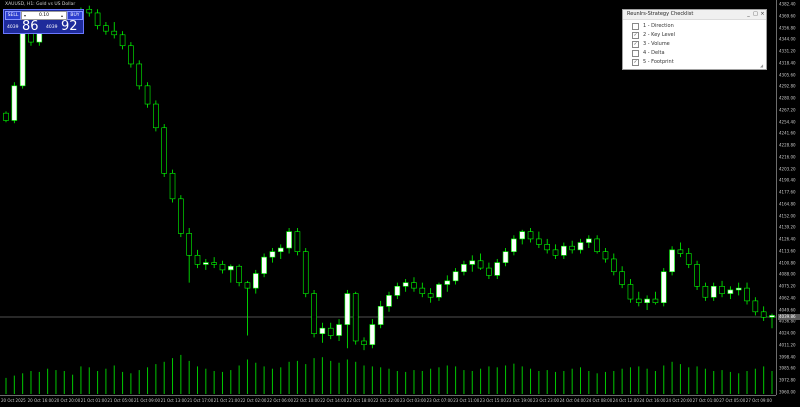 This screenshot has height=407, width=800. I want to click on checklist-titlebar: ReunIrs-Strategy Checklist _ □ ×, so click(694, 15).